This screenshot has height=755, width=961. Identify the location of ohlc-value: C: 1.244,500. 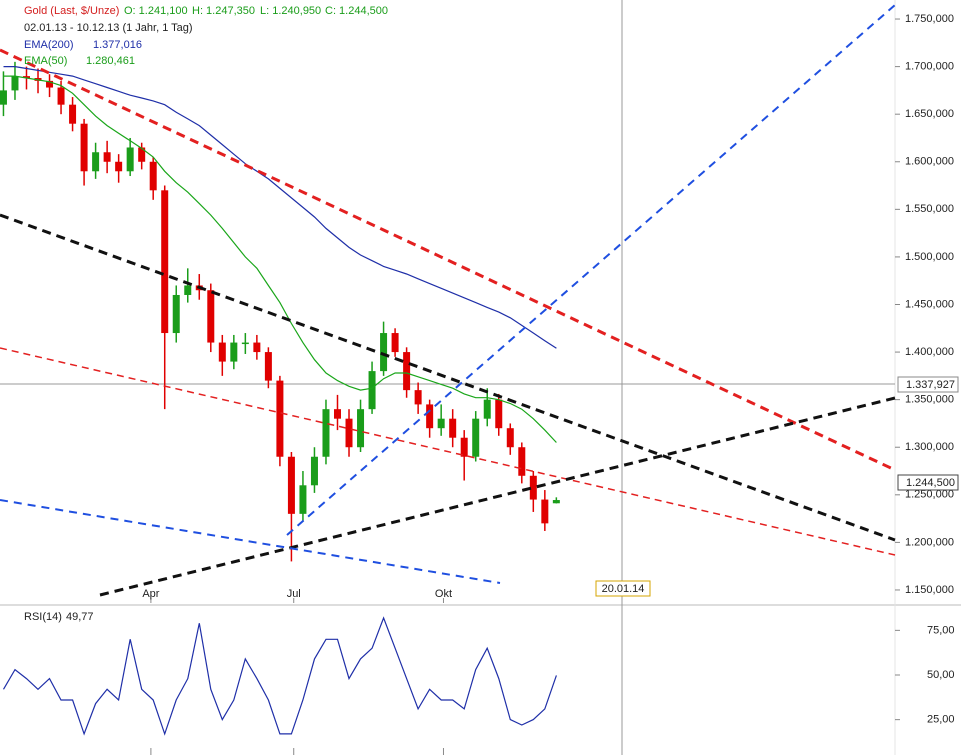
(356, 11).